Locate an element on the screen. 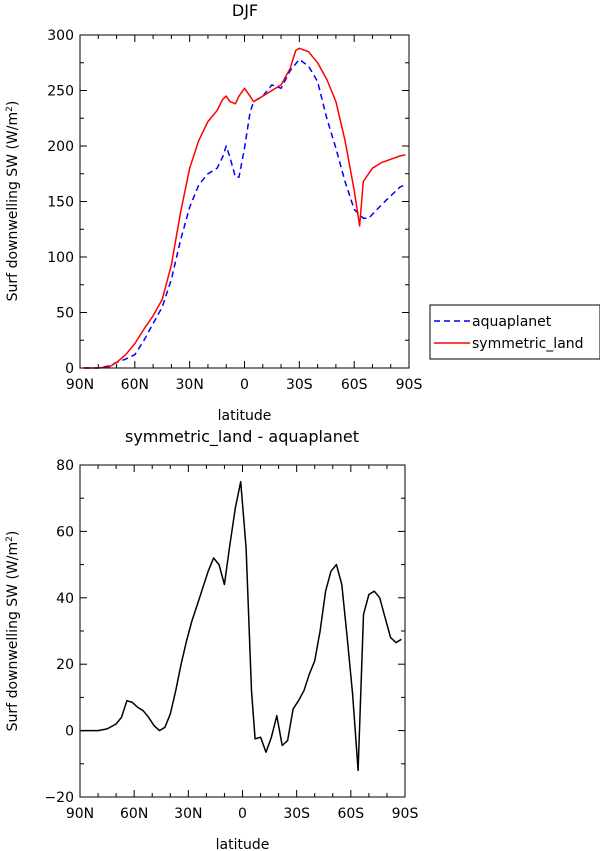  top-x-axis-label: latitude is located at coordinates (245, 416).